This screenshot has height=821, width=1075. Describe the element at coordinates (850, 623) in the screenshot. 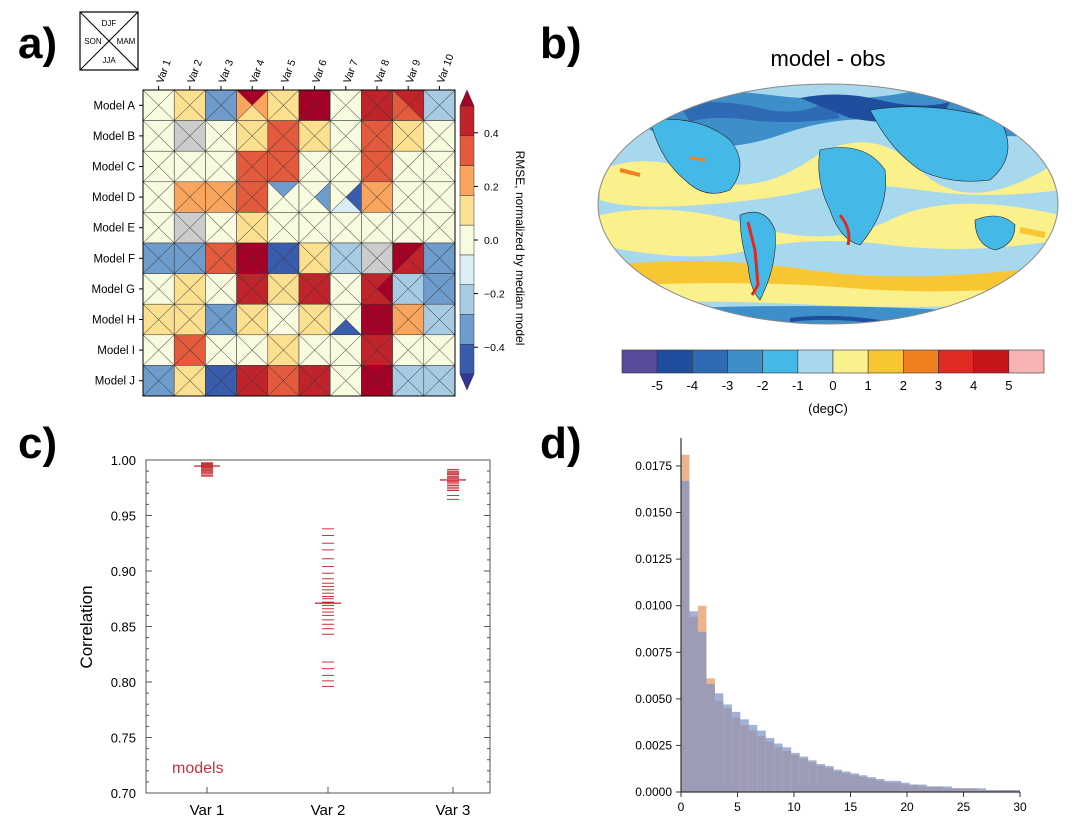

I see `histogram-bars` at that location.